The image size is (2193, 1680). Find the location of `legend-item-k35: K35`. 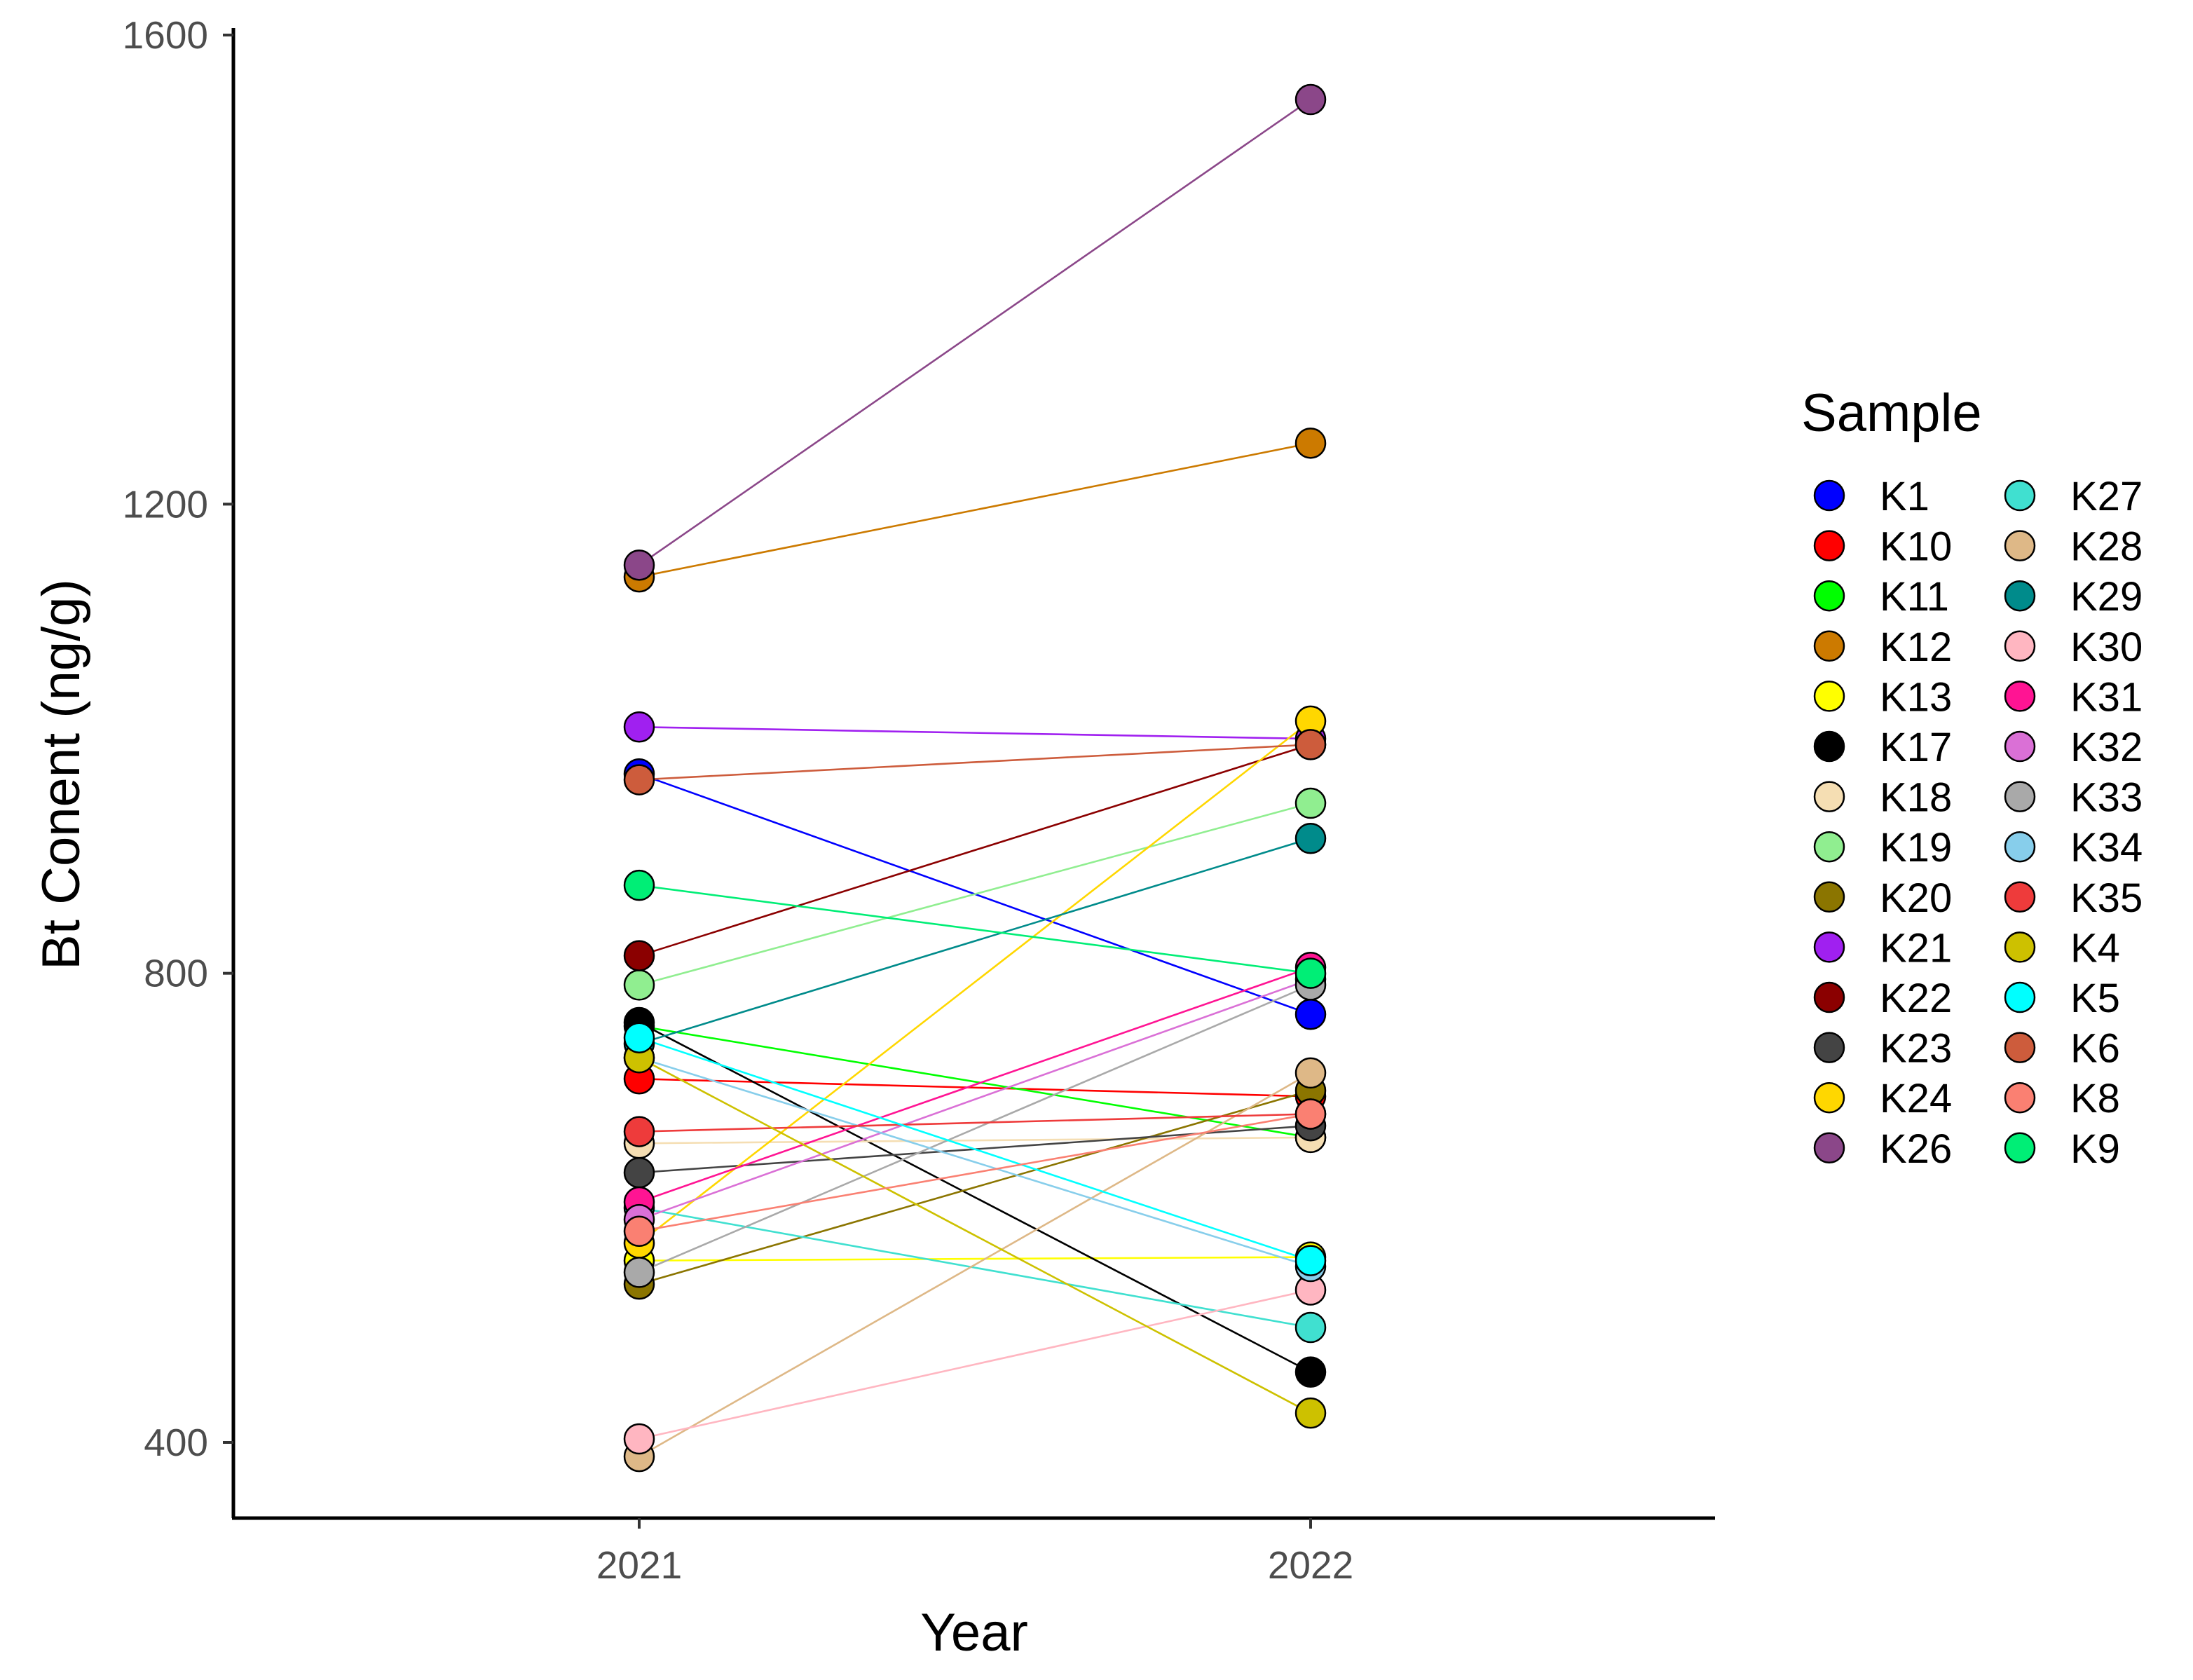

legend-item-k35: K35 is located at coordinates (2073, 898).